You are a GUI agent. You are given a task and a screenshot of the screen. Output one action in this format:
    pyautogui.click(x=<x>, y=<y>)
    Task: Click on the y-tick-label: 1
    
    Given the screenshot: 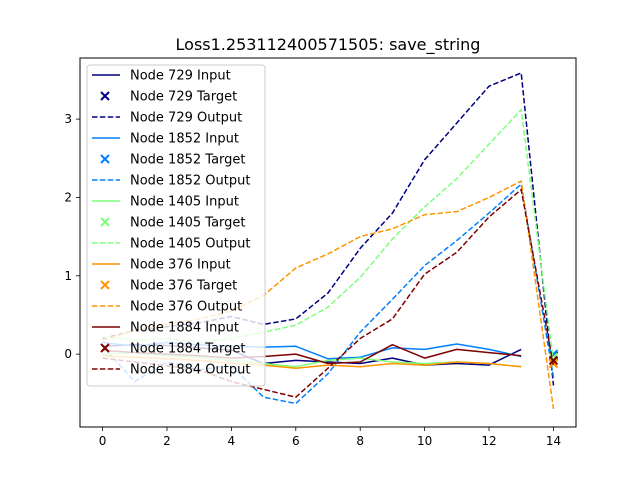 What is the action you would take?
    pyautogui.click(x=68, y=276)
    